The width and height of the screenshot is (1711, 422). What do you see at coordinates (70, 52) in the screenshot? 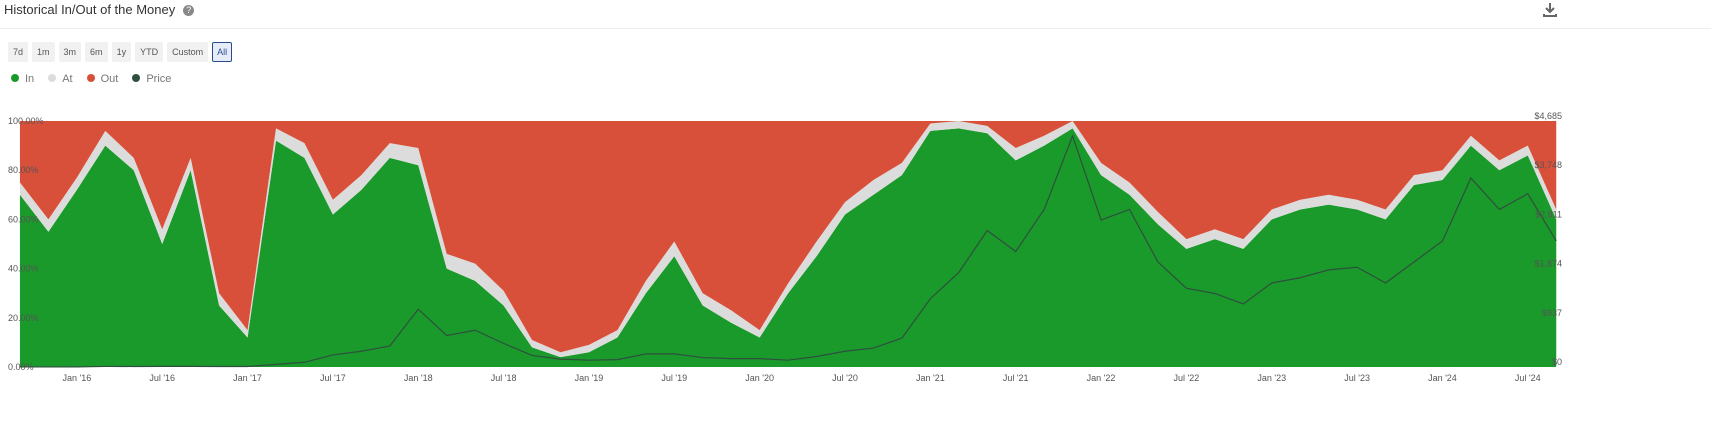
I see `range-button: 3m` at bounding box center [70, 52].